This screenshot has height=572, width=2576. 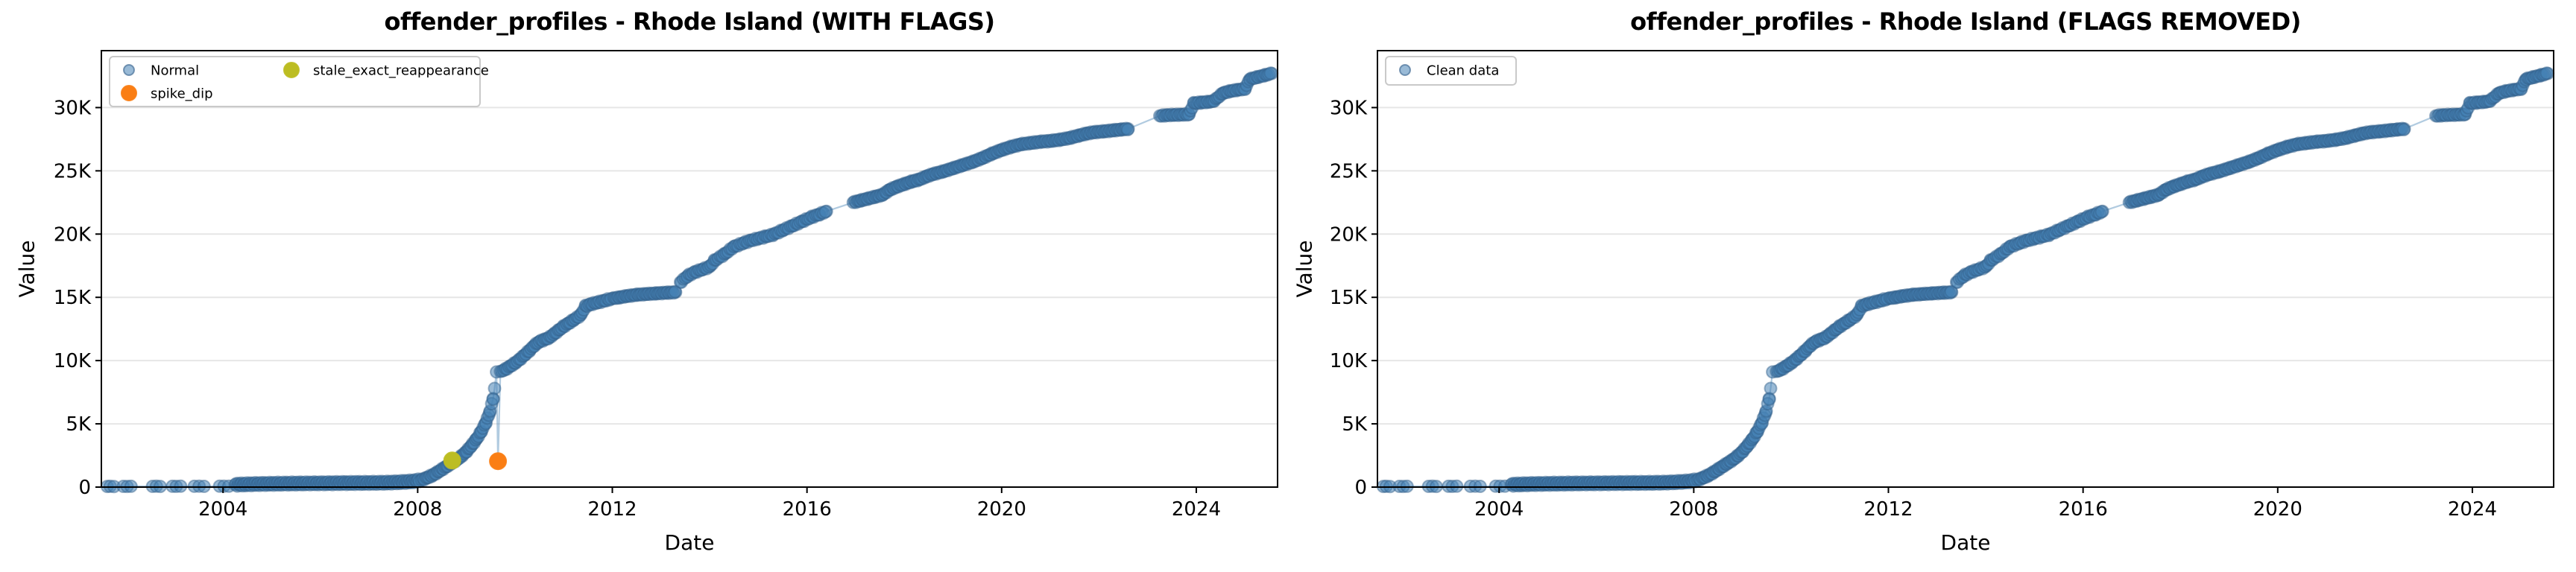 I want to click on x-axis-title-left: Date, so click(x=689, y=542).